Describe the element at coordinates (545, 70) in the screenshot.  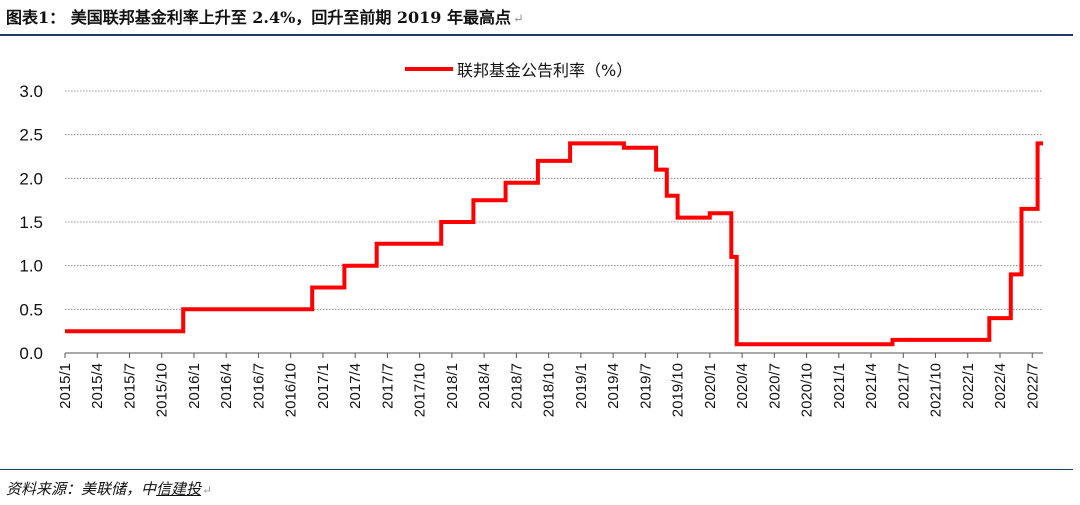
I see `legend-label: 联邦基金公告利率（%）` at that location.